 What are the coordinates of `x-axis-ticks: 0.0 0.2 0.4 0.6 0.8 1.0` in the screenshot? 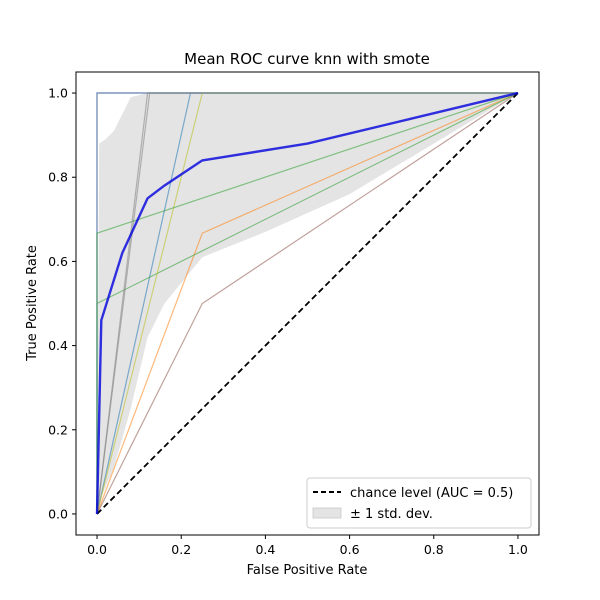 It's located at (307, 546).